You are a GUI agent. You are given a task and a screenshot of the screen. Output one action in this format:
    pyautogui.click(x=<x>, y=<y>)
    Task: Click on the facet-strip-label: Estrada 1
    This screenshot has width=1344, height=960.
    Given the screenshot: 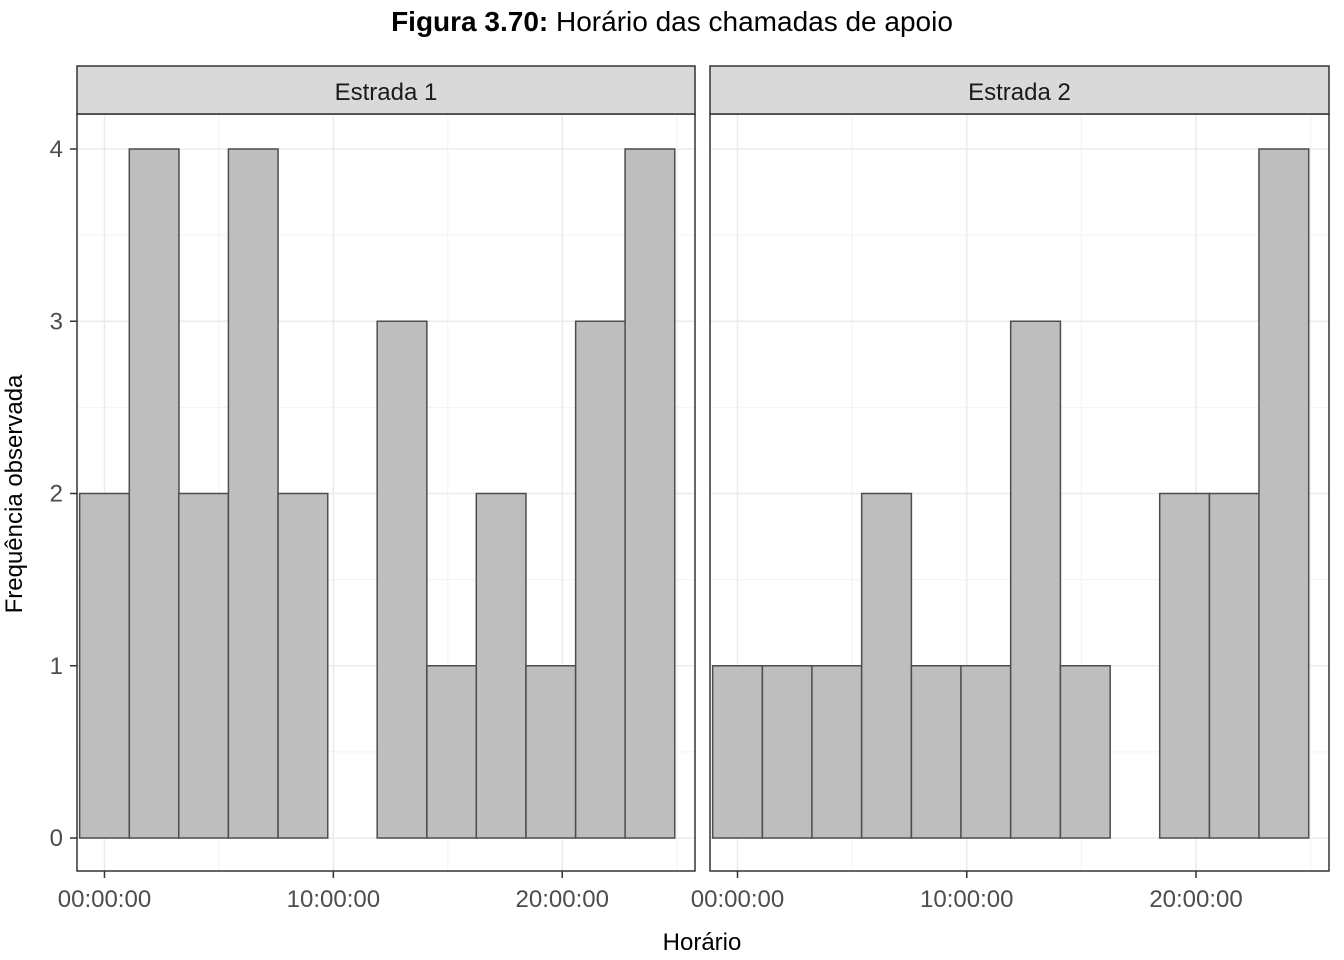 What is the action you would take?
    pyautogui.click(x=386, y=92)
    